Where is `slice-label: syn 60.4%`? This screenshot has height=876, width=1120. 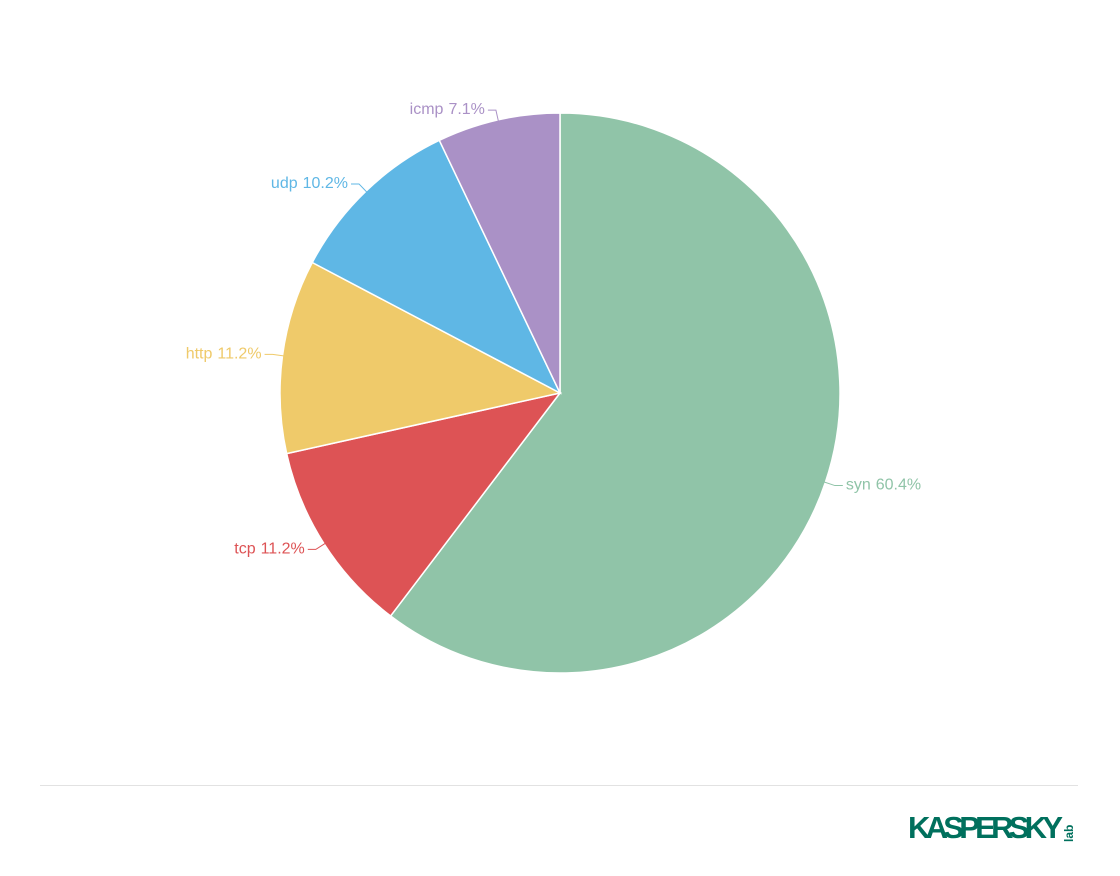
slice-label: syn 60.4% is located at coordinates (883, 485).